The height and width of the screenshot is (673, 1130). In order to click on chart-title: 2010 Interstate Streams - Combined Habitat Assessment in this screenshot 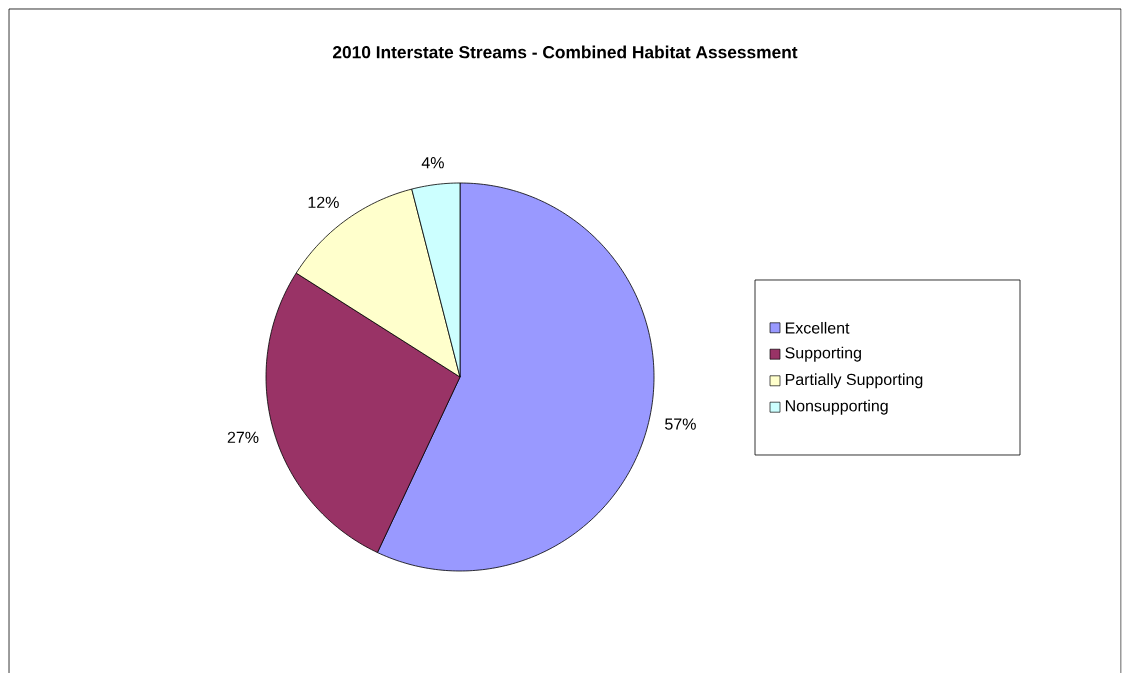, I will do `click(565, 52)`.